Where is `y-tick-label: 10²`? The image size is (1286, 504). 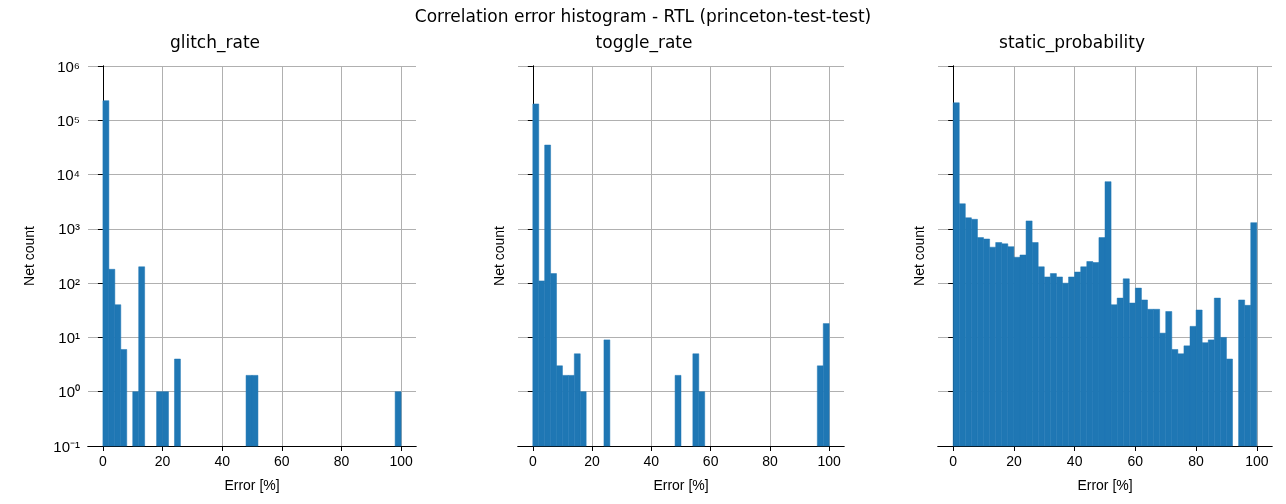
y-tick-label: 10² is located at coordinates (69, 283).